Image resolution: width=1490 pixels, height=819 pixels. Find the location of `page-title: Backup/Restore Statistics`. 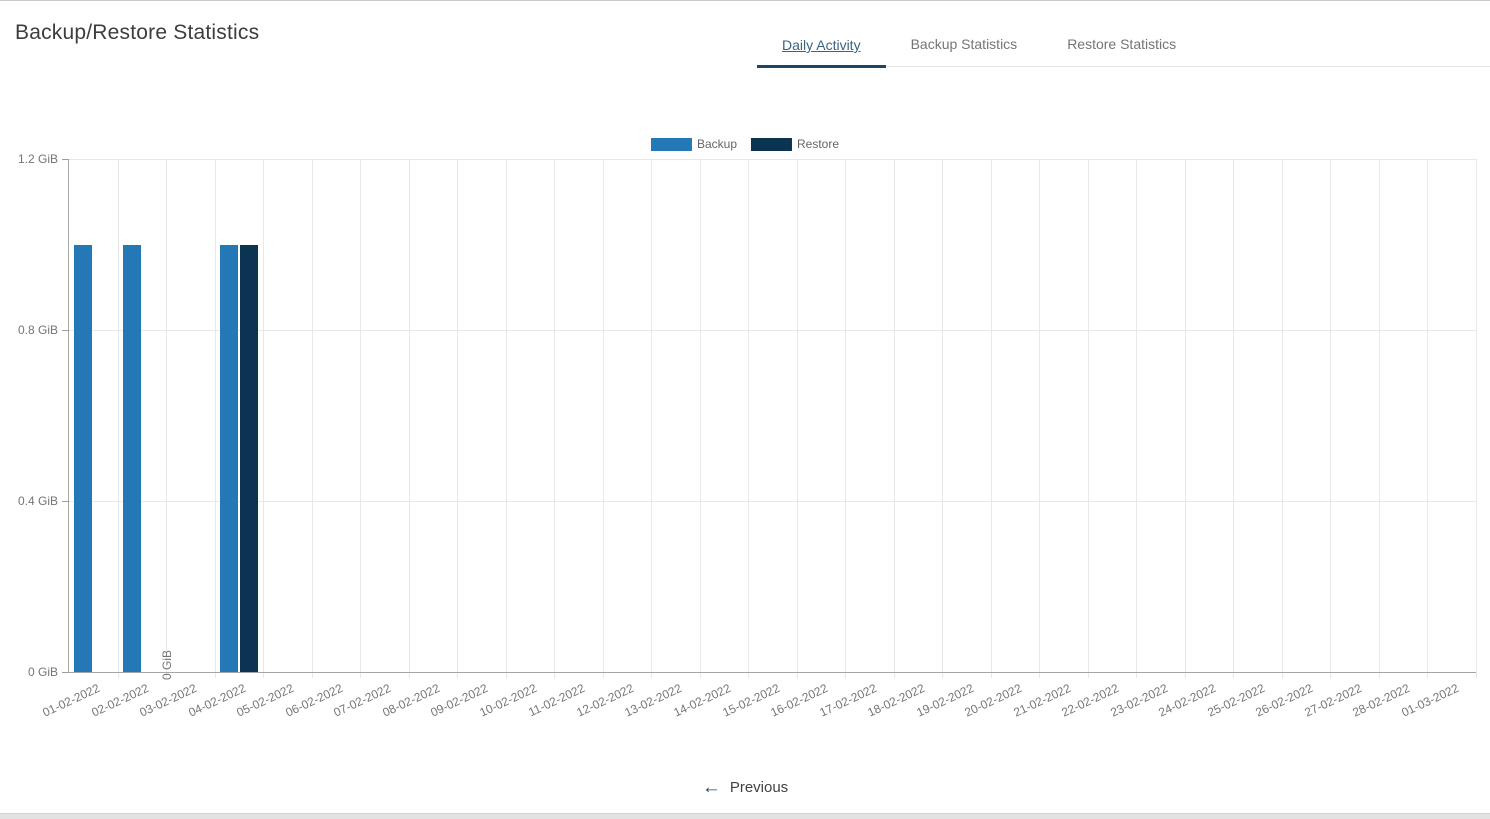

page-title: Backup/Restore Statistics is located at coordinates (137, 32).